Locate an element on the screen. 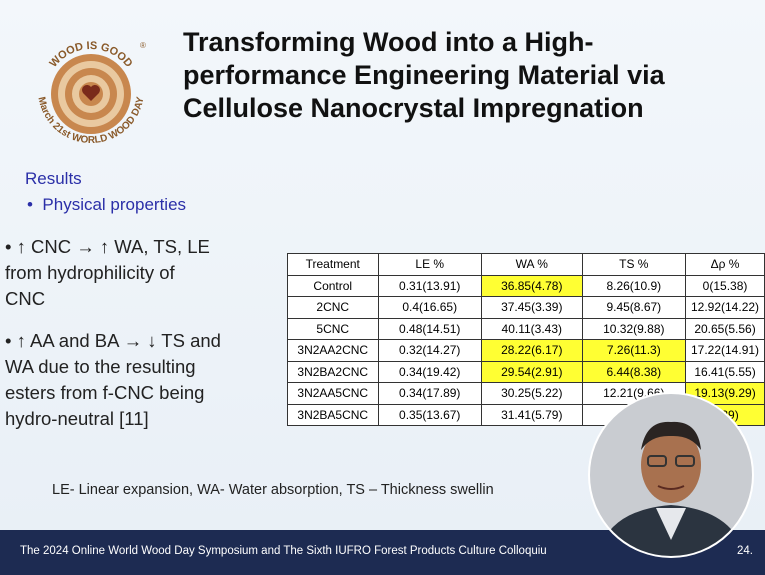  bullet-line: hydro-neutral [11] is located at coordinates (113, 419).